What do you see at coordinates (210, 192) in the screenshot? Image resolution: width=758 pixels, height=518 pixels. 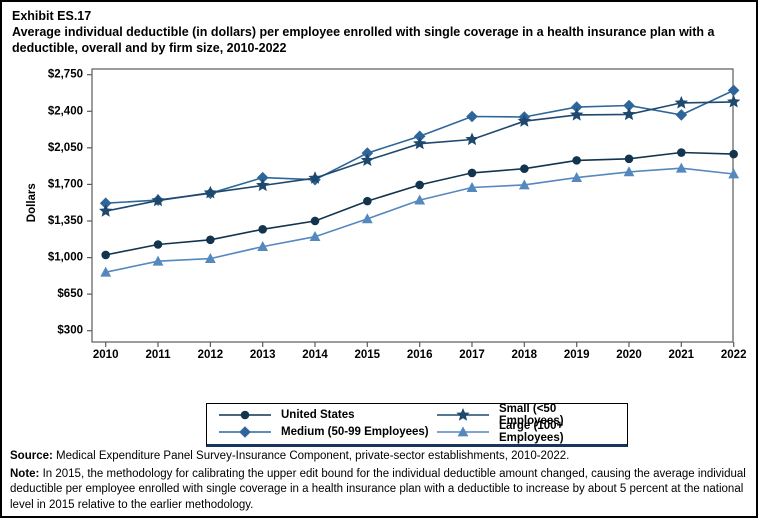 I see `marker-small-50-employees-2012` at bounding box center [210, 192].